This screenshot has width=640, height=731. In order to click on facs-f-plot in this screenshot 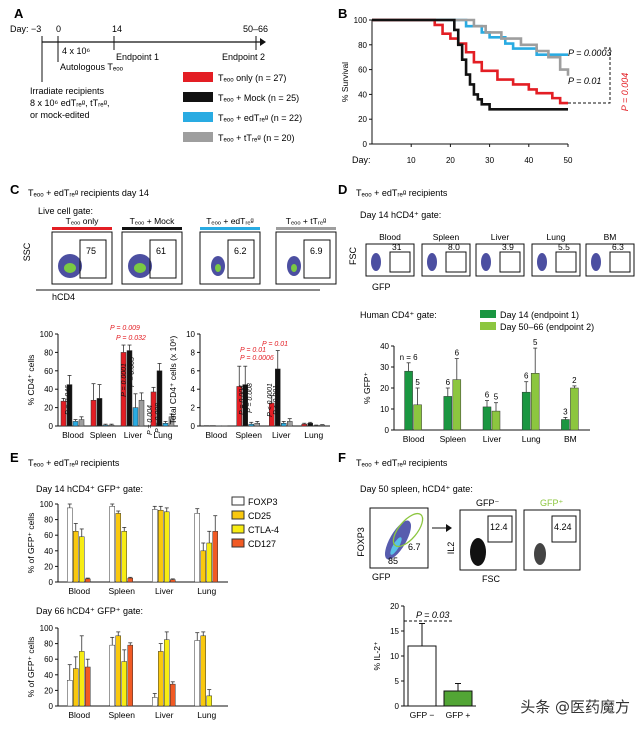, I will do `click(399, 538)`.